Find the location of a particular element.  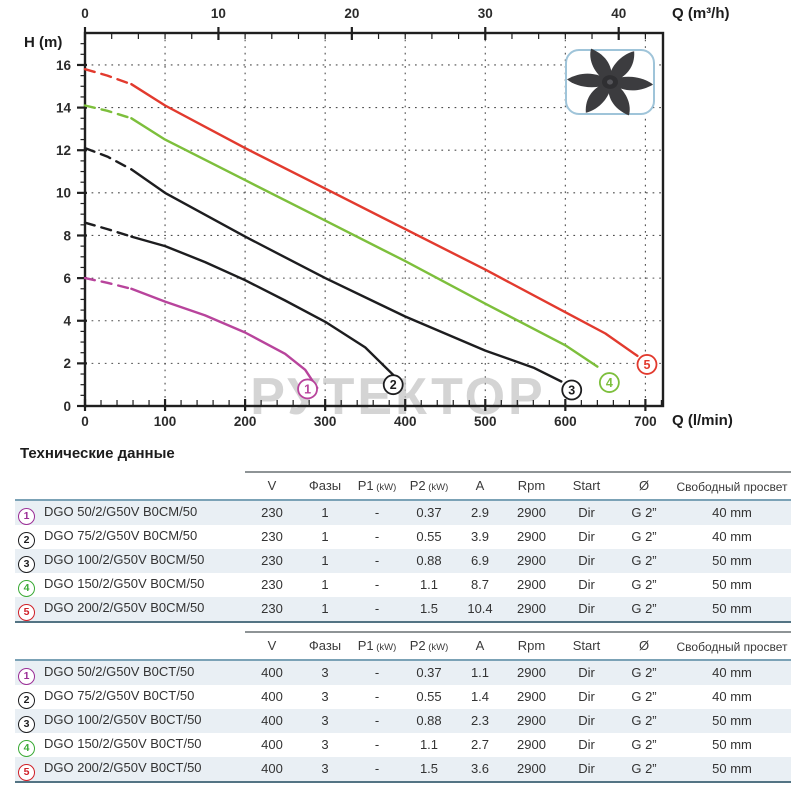

x-tick-label: 0 is located at coordinates (85, 421).